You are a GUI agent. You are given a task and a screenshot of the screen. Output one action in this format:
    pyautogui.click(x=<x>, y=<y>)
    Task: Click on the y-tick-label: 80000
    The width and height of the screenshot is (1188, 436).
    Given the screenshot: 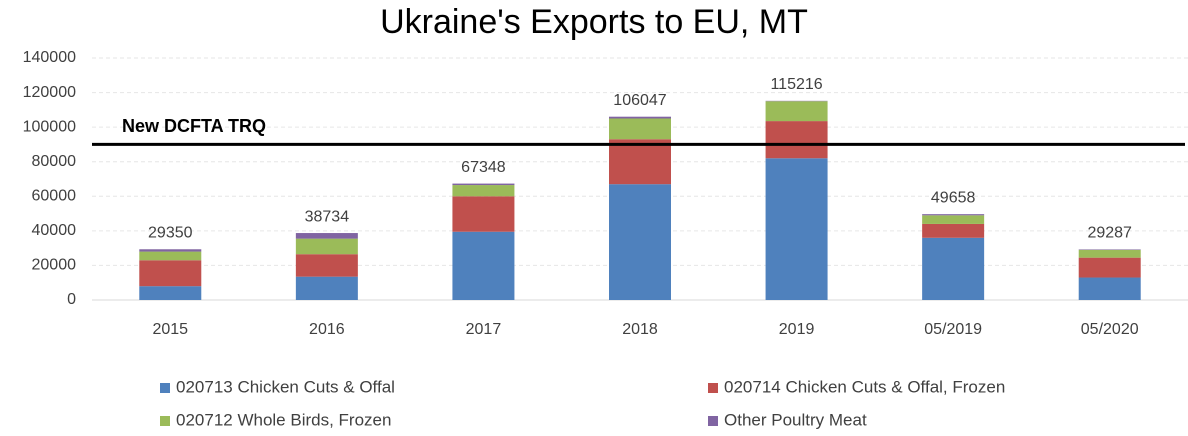 What is the action you would take?
    pyautogui.click(x=54, y=161)
    